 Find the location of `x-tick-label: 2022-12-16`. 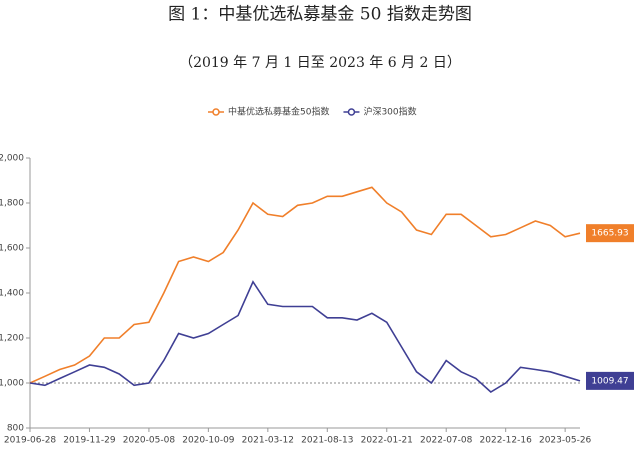

x-tick-label: 2022-12-16 is located at coordinates (506, 441).